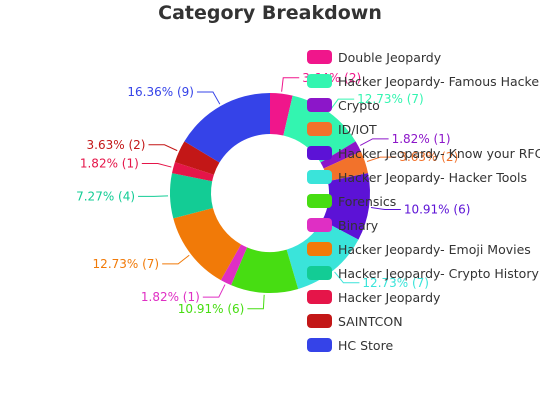 The height and width of the screenshot is (400, 540). Describe the element at coordinates (211, 309) in the screenshot. I see `data-label-forensics: 10.91% (6)` at that location.